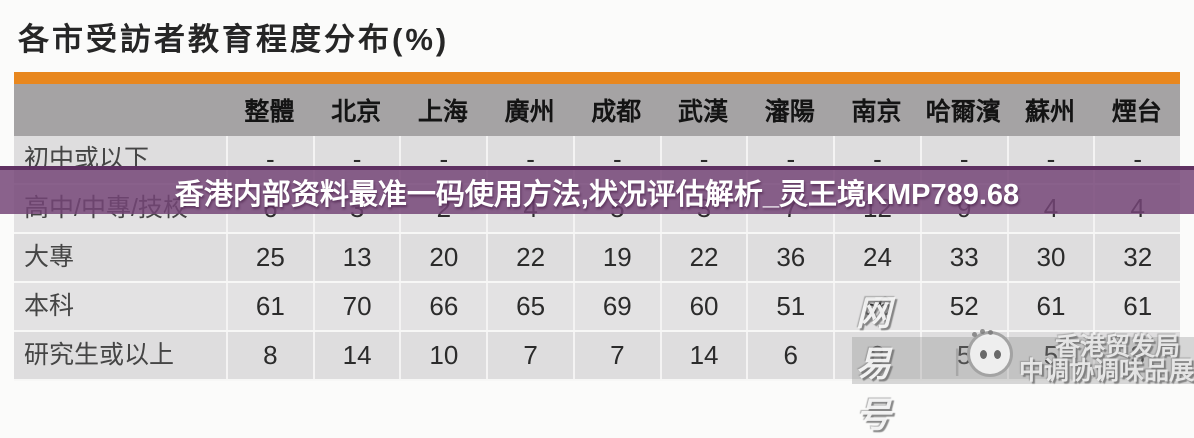  What do you see at coordinates (99, 355) in the screenshot?
I see `row-label: 研究生或以上` at bounding box center [99, 355].